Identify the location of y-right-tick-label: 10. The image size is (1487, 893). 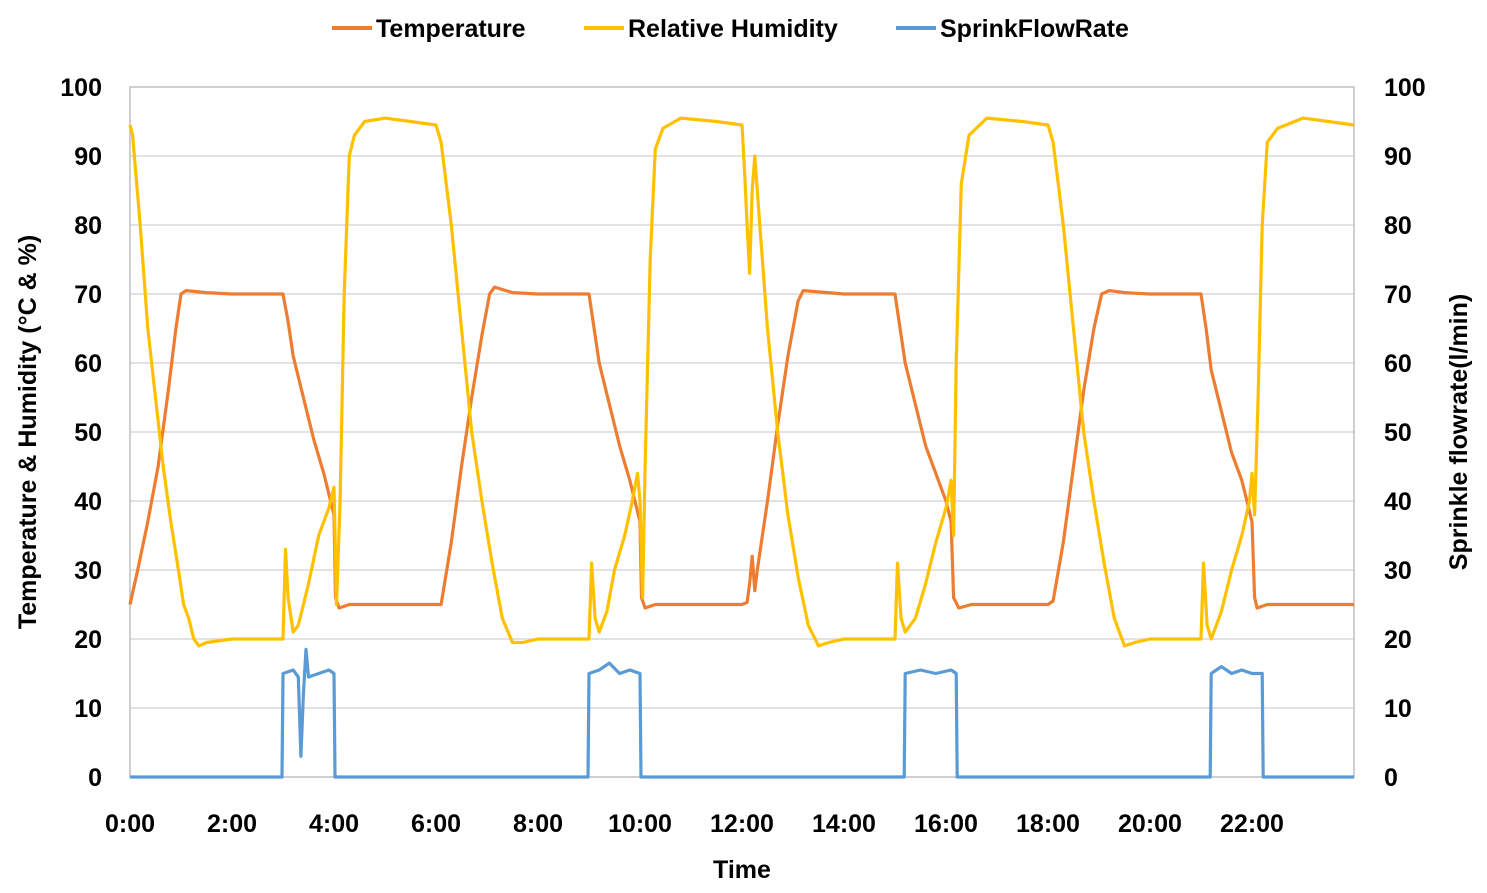
(1398, 709).